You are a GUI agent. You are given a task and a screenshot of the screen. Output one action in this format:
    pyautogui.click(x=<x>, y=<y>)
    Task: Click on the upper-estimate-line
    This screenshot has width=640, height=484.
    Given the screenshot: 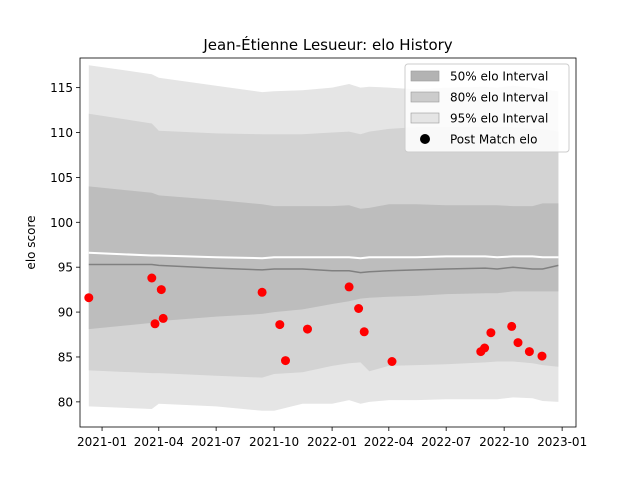 What is the action you would take?
    pyautogui.click(x=323, y=255)
    